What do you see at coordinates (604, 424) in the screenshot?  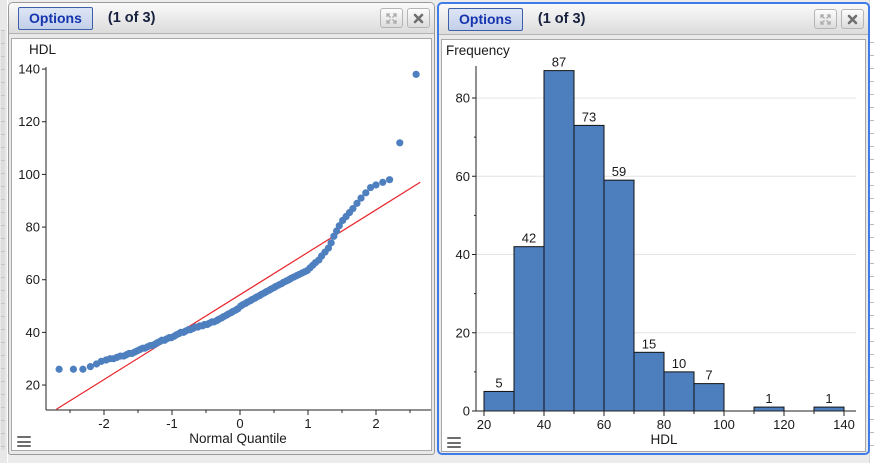 I see `x-tick-label: 60` at bounding box center [604, 424].